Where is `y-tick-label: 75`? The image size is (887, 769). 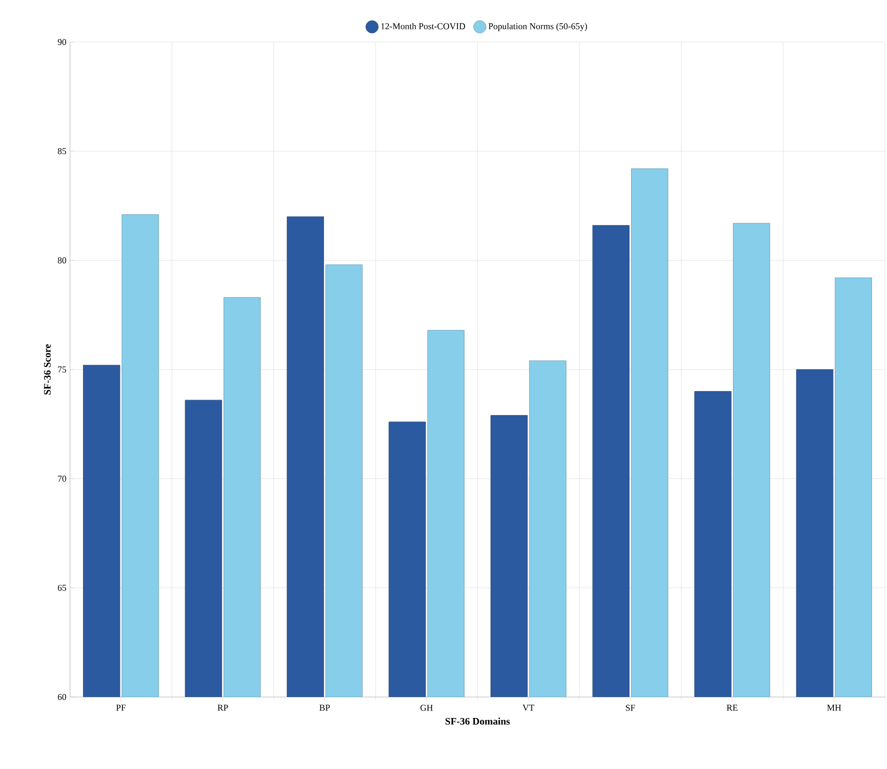
y-tick-label: 75 is located at coordinates (62, 369).